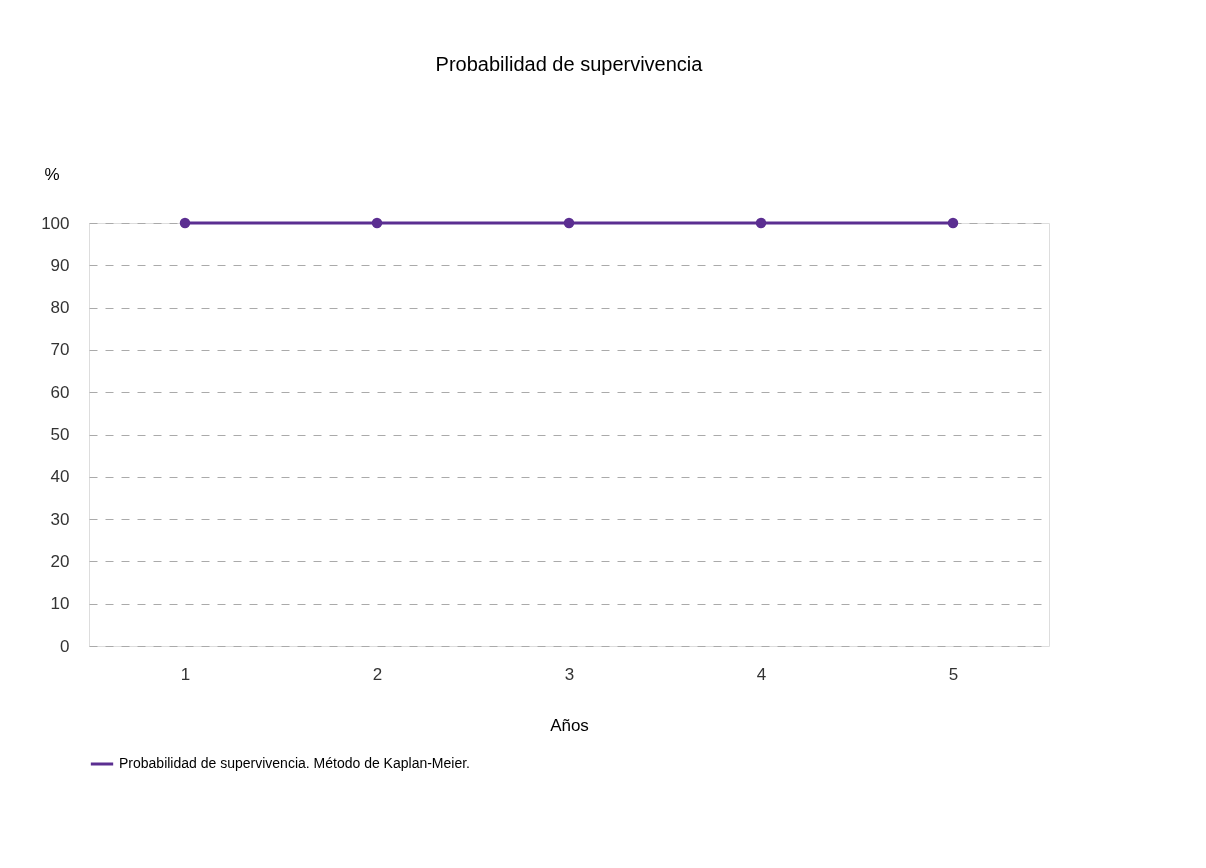 The width and height of the screenshot is (1206, 868). What do you see at coordinates (60, 434) in the screenshot?
I see `y-tick-label: 50` at bounding box center [60, 434].